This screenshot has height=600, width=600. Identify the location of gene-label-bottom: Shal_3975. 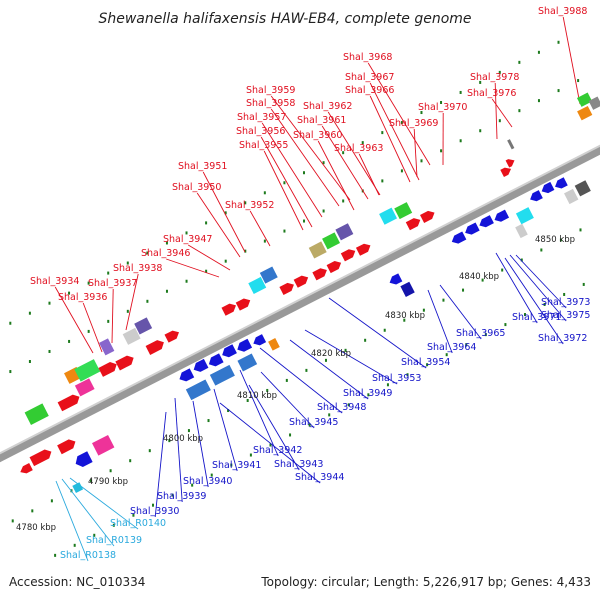
(565, 315).